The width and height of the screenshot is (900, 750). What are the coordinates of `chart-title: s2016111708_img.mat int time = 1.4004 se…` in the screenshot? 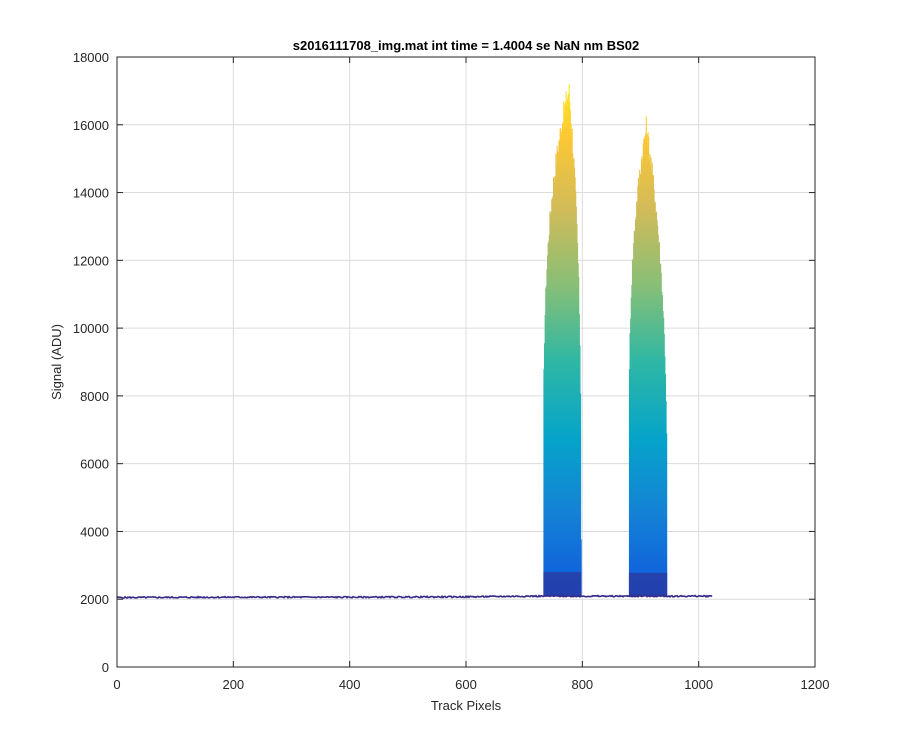 It's located at (466, 45).